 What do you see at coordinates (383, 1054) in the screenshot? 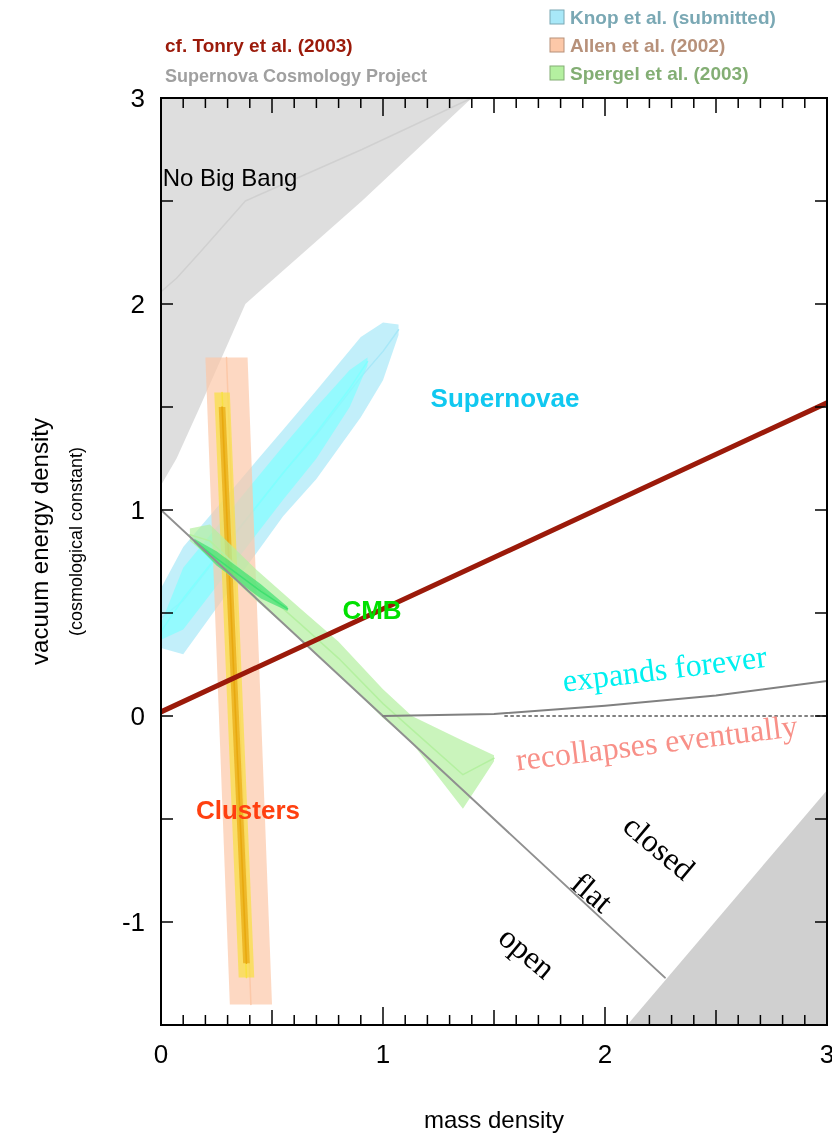
I see `x-tick-label: 1` at bounding box center [383, 1054].